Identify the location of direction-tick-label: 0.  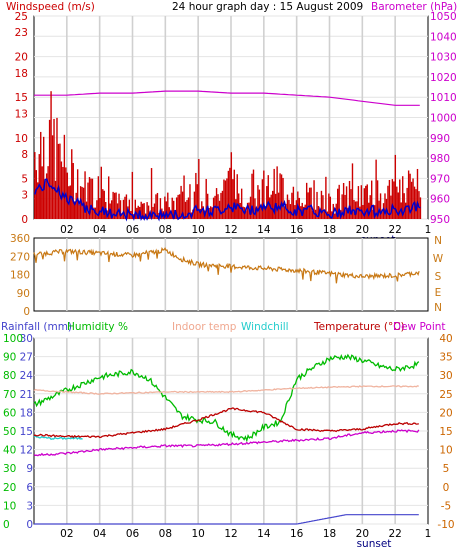
(26, 312).